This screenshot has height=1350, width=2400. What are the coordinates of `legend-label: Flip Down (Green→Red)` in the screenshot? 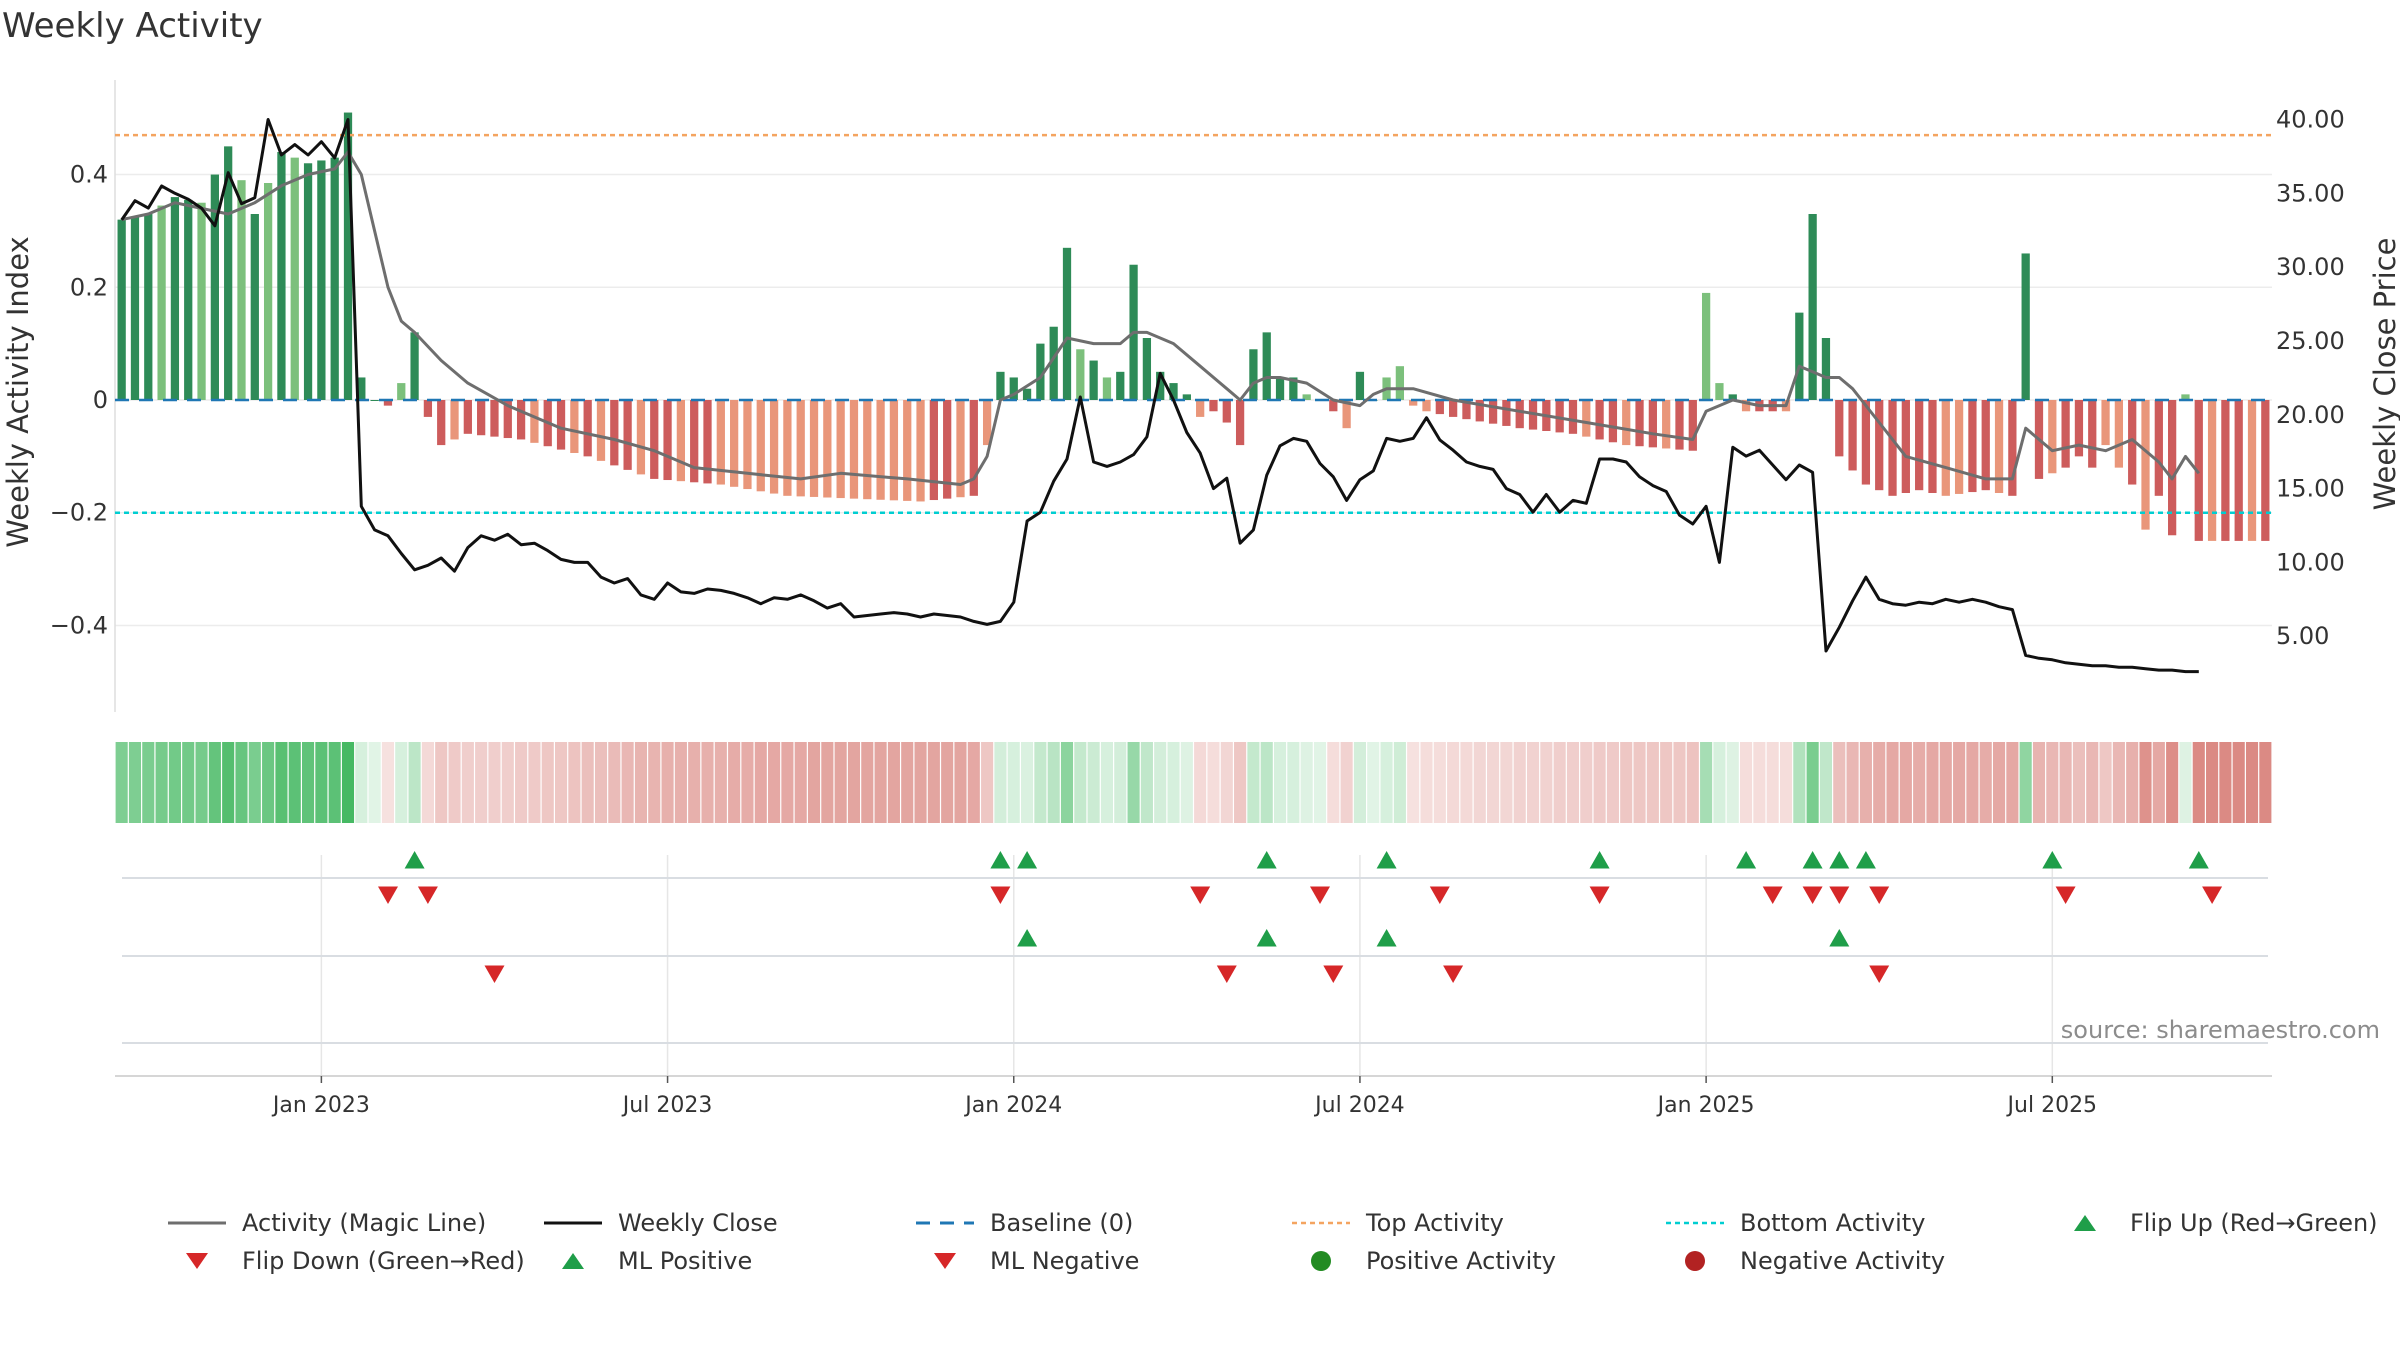 It's located at (383, 1261).